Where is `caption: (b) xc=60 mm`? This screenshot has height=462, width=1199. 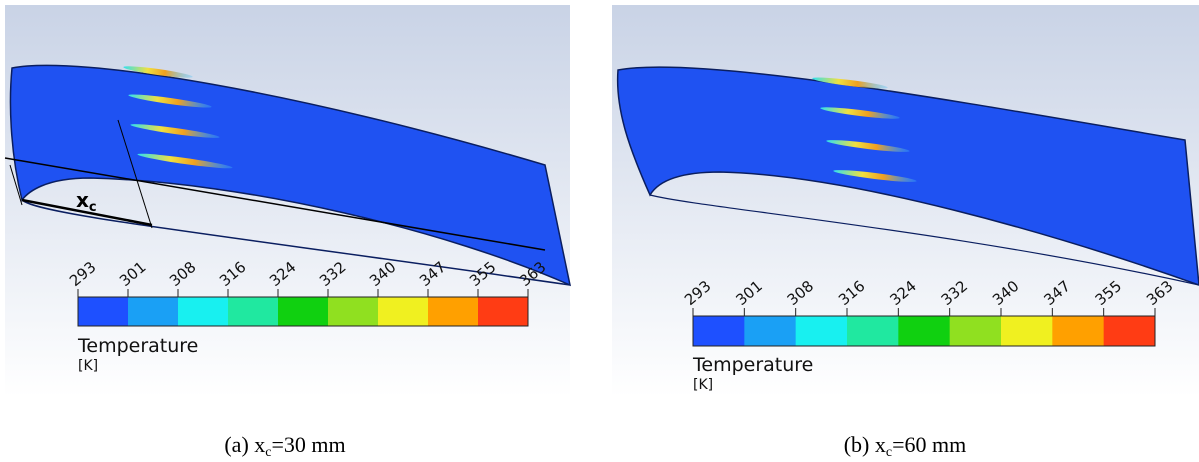 caption: (b) xc=60 mm is located at coordinates (905, 446).